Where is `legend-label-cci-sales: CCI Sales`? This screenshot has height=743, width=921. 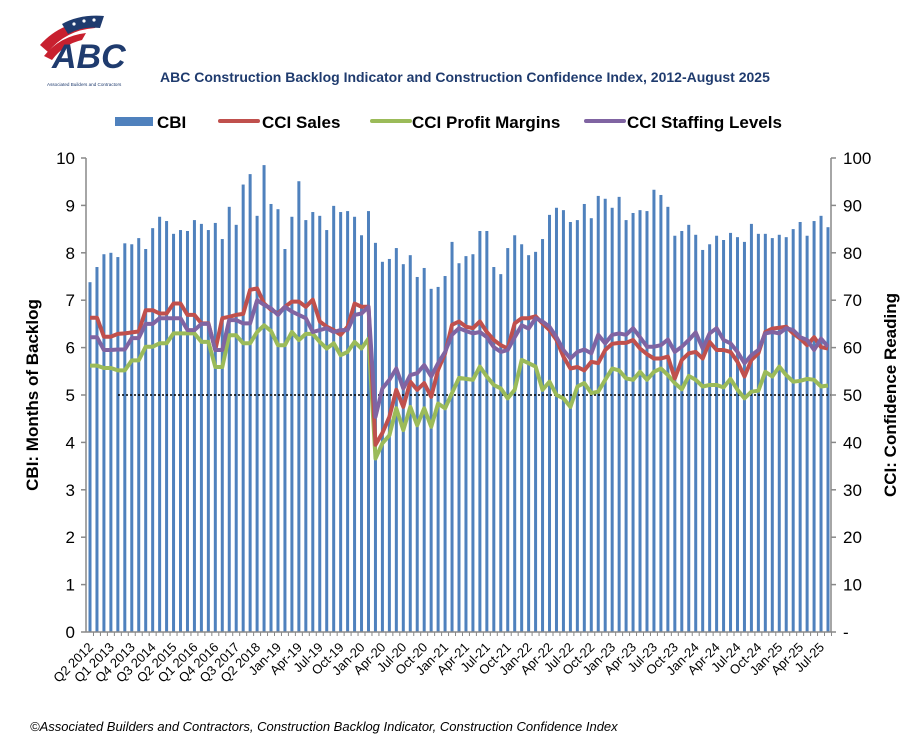
legend-label-cci-sales: CCI Sales is located at coordinates (301, 122).